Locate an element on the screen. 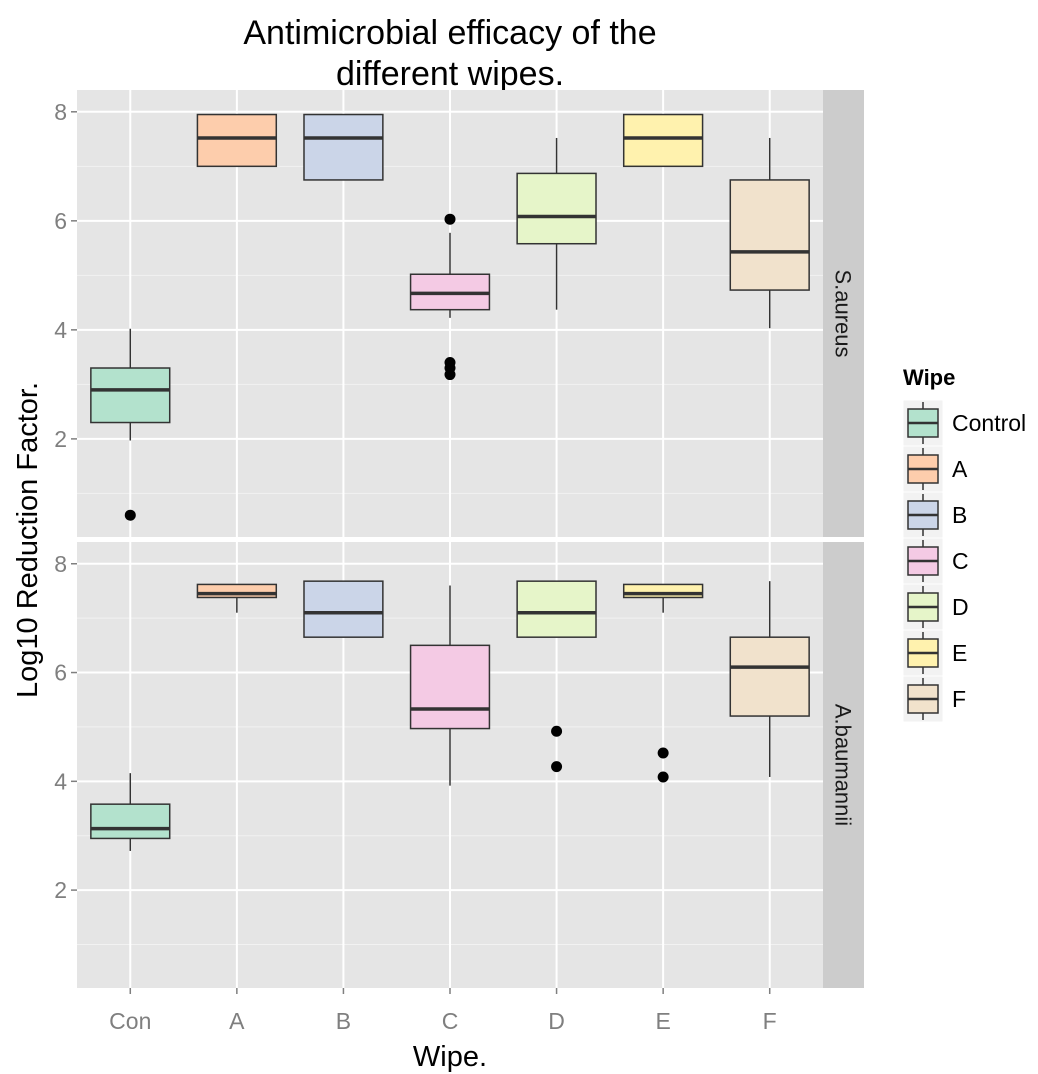  legend-label: C is located at coordinates (960, 561).